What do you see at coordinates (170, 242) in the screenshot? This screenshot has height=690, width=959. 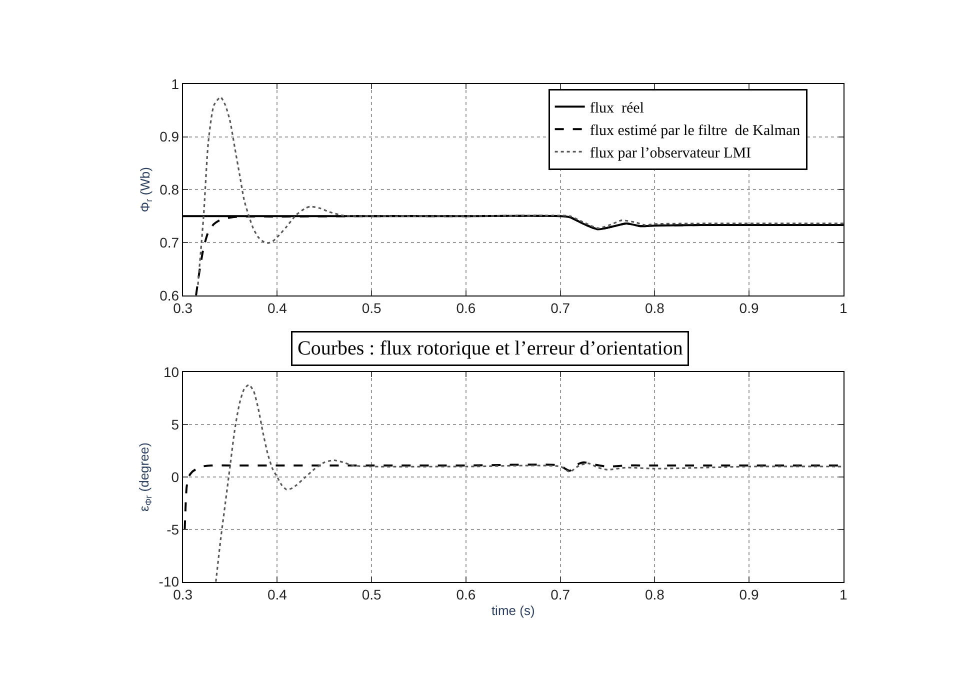 I see `y-tick-label: 0.7` at bounding box center [170, 242].